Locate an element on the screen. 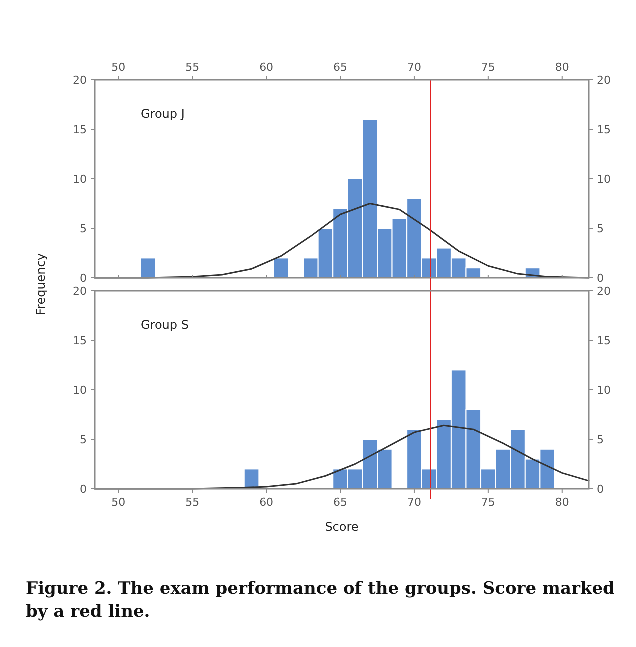 This screenshot has height=647, width=636. x2-tick-label: 50 is located at coordinates (119, 67).